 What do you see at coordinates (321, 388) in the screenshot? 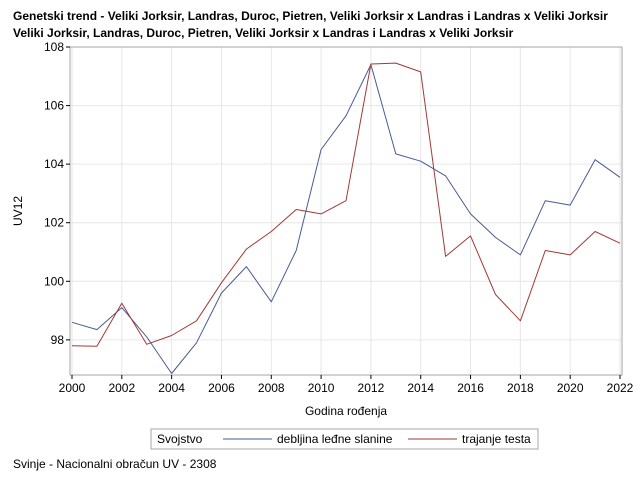
I see `x-tick-label: 2010` at bounding box center [321, 388].